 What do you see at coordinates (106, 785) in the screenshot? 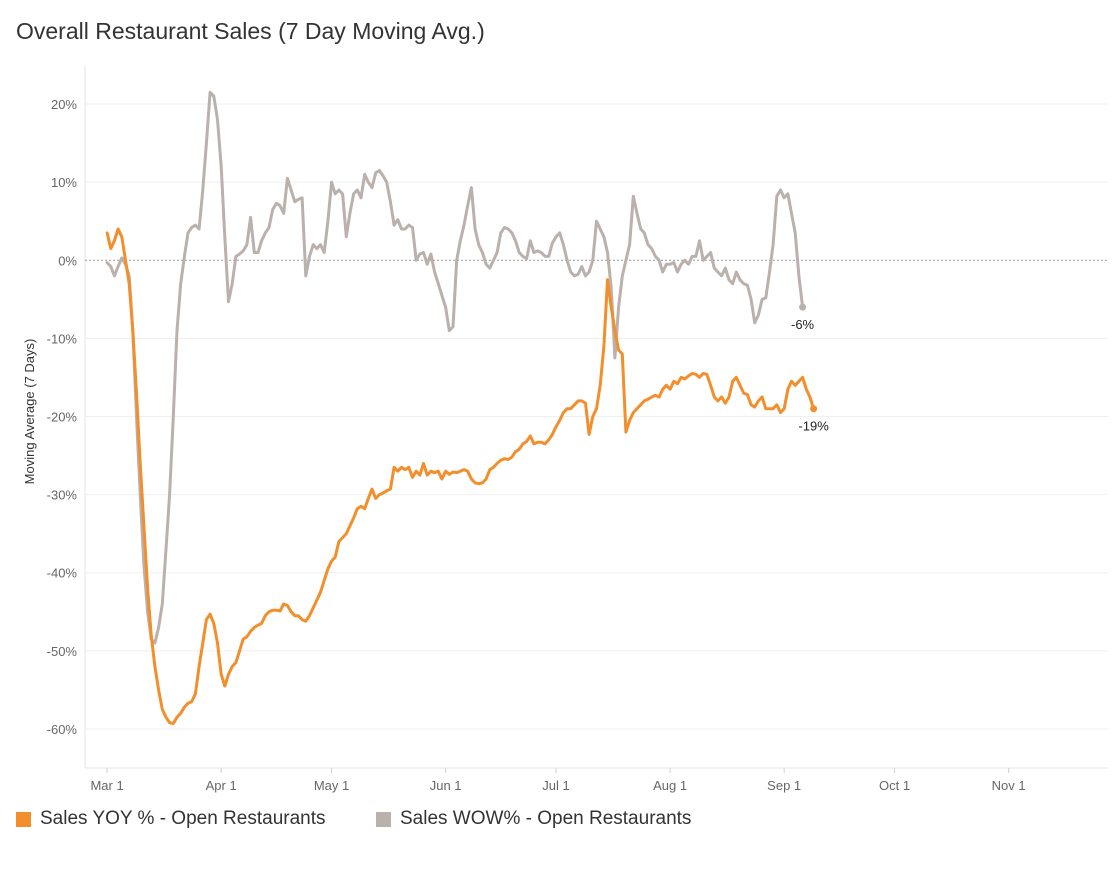
I see `x-tick-label: Mar 1` at bounding box center [106, 785].